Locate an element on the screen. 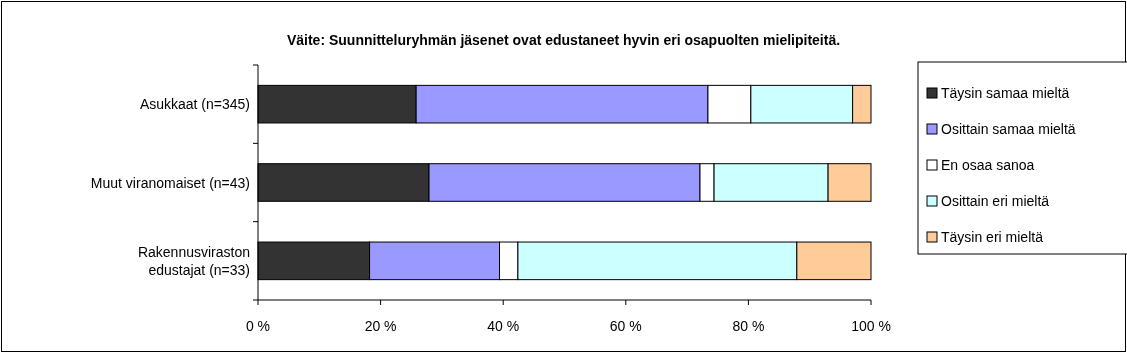 Image resolution: width=1127 pixels, height=353 pixels. y-tick-label: Muut viranomaiset (n=43) is located at coordinates (170, 182).